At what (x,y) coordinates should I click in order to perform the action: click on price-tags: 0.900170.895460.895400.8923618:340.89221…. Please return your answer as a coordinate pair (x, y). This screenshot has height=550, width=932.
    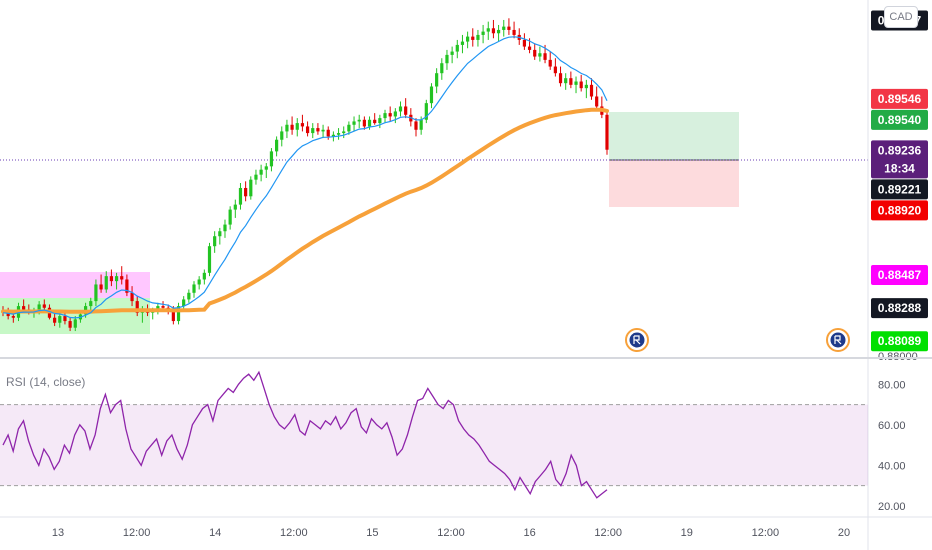
    Looking at the image, I should click on (899, 181).